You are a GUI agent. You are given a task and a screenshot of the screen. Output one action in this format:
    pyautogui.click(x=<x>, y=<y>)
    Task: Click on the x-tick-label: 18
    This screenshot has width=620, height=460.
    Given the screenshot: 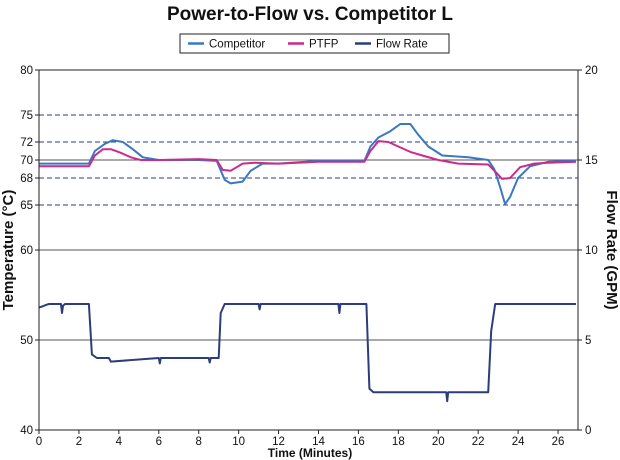 What is the action you would take?
    pyautogui.click(x=398, y=442)
    